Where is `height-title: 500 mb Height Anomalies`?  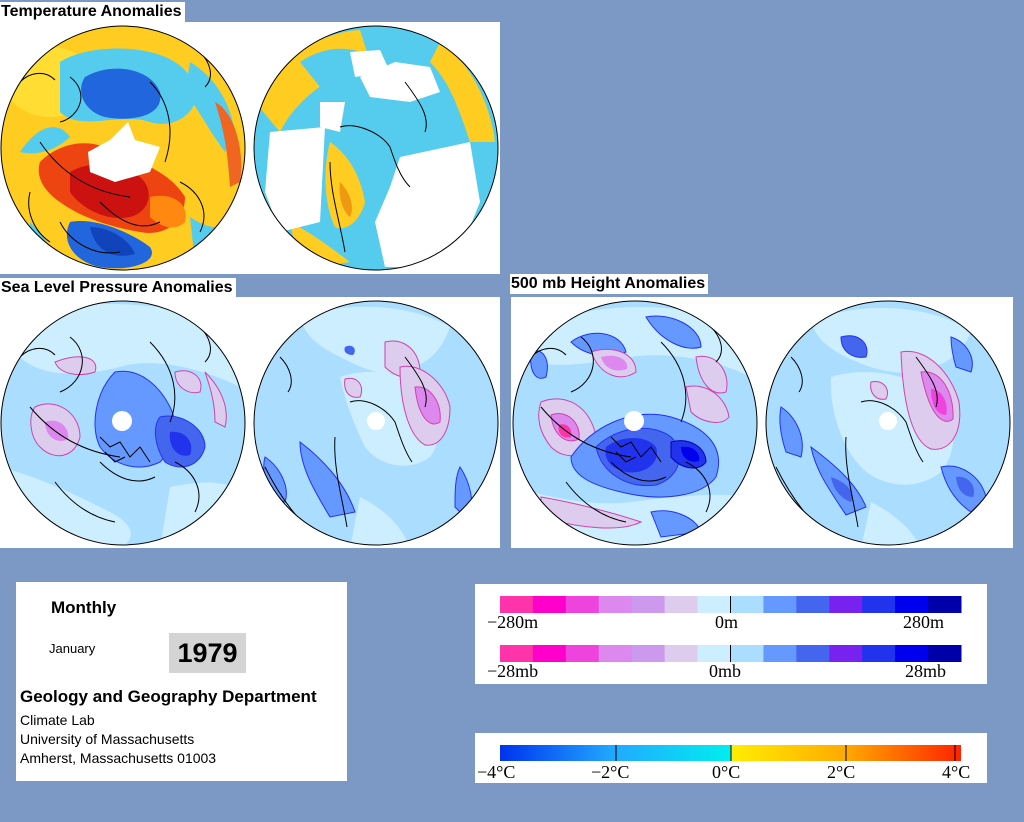 height-title: 500 mb Height Anomalies is located at coordinates (609, 284).